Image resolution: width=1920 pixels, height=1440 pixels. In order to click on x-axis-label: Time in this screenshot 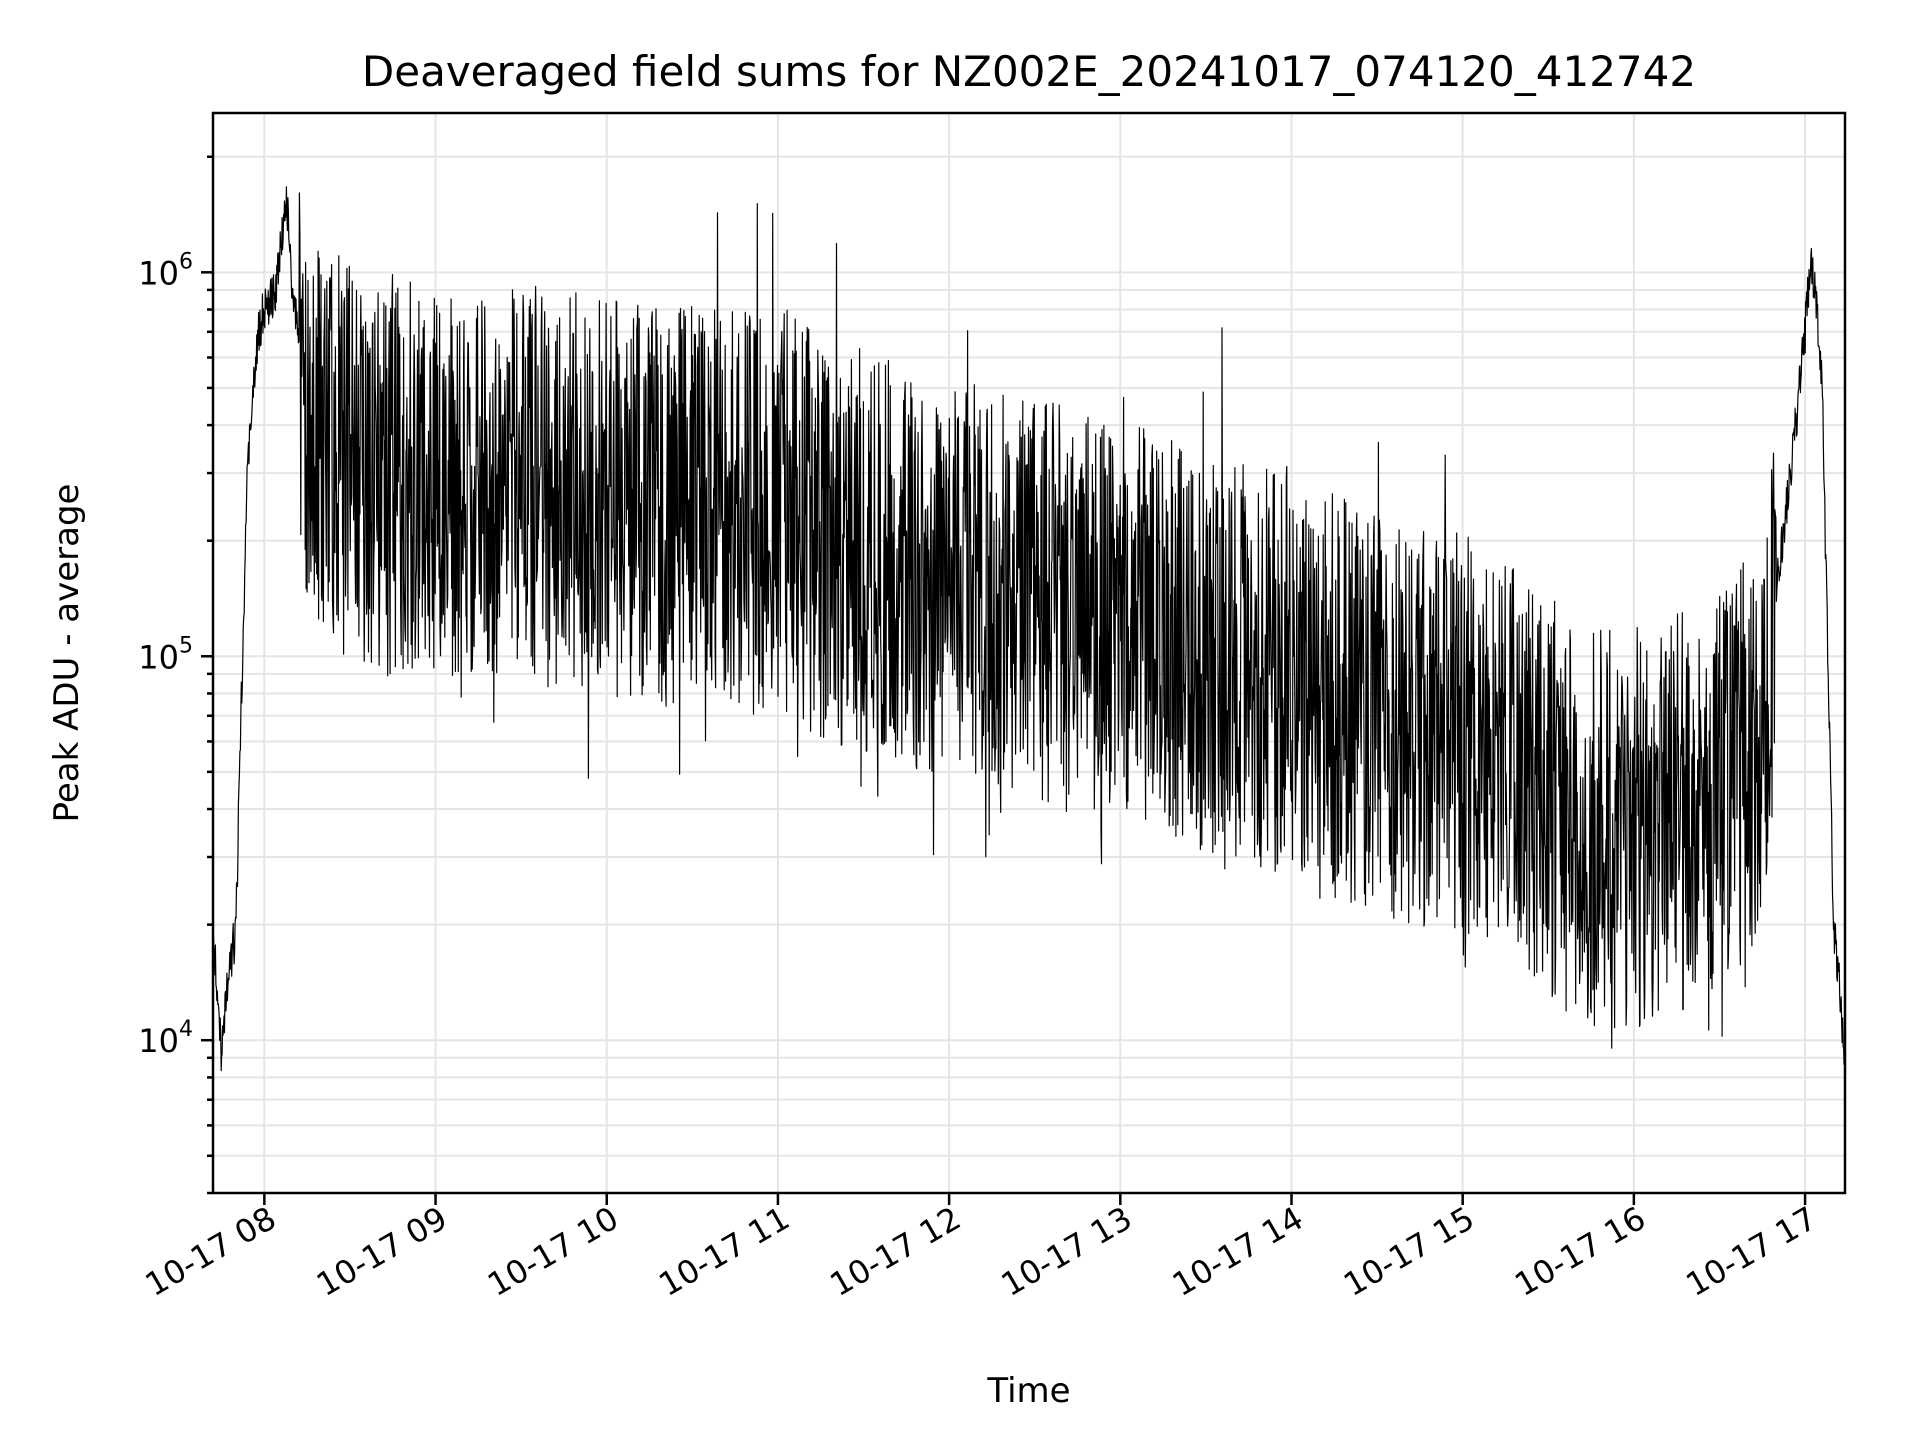, I will do `click(1028, 1391)`.